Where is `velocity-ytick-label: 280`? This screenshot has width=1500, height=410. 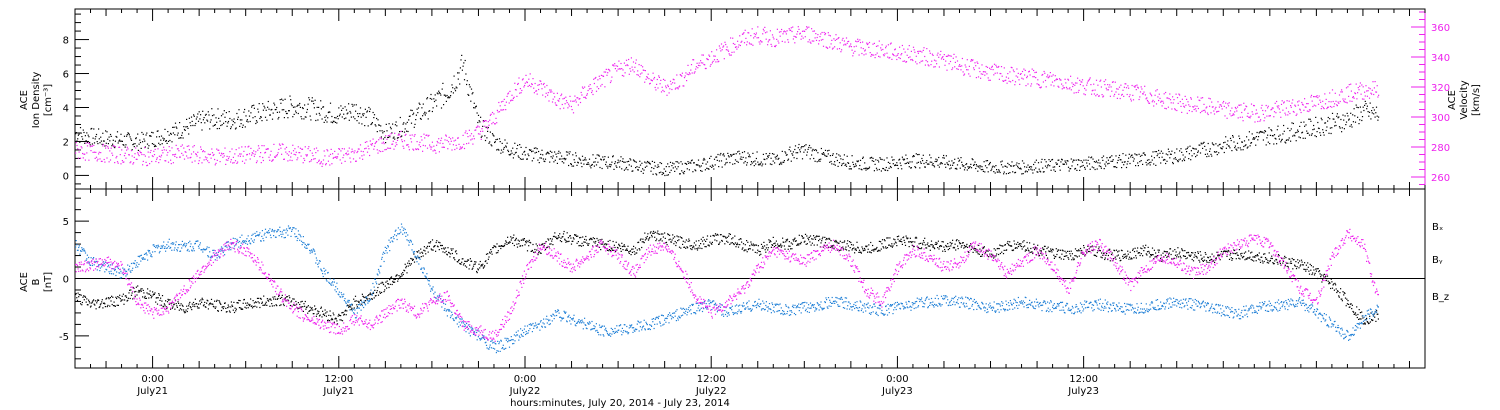 velocity-ytick-label: 280 is located at coordinates (1440, 148).